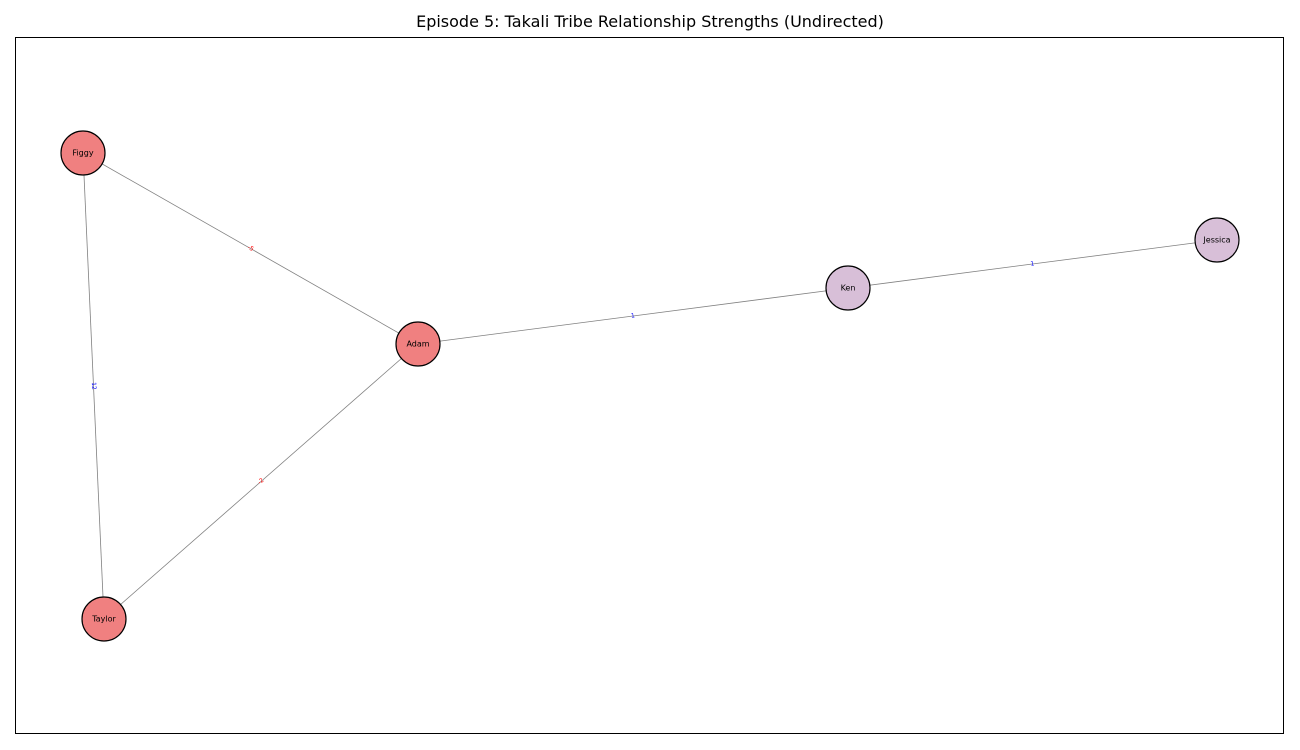  I want to click on node-label: Ken, so click(848, 288).